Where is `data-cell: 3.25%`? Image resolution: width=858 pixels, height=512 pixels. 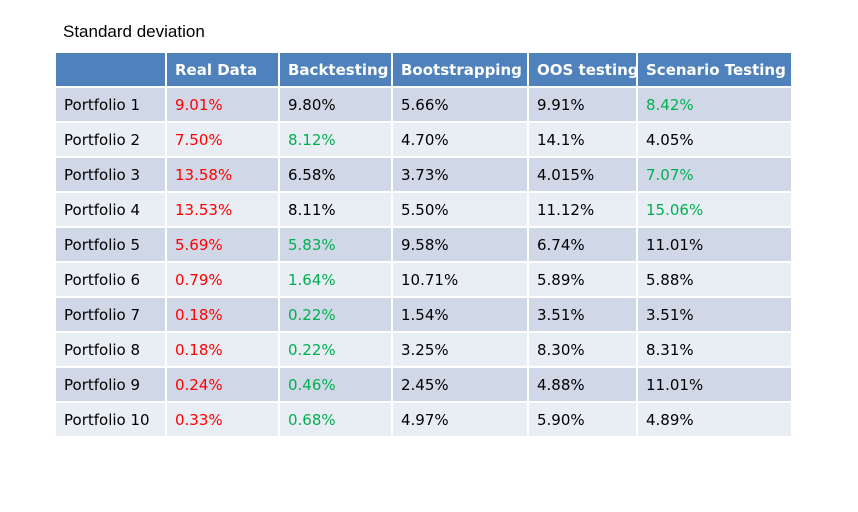 data-cell: 3.25% is located at coordinates (460, 349).